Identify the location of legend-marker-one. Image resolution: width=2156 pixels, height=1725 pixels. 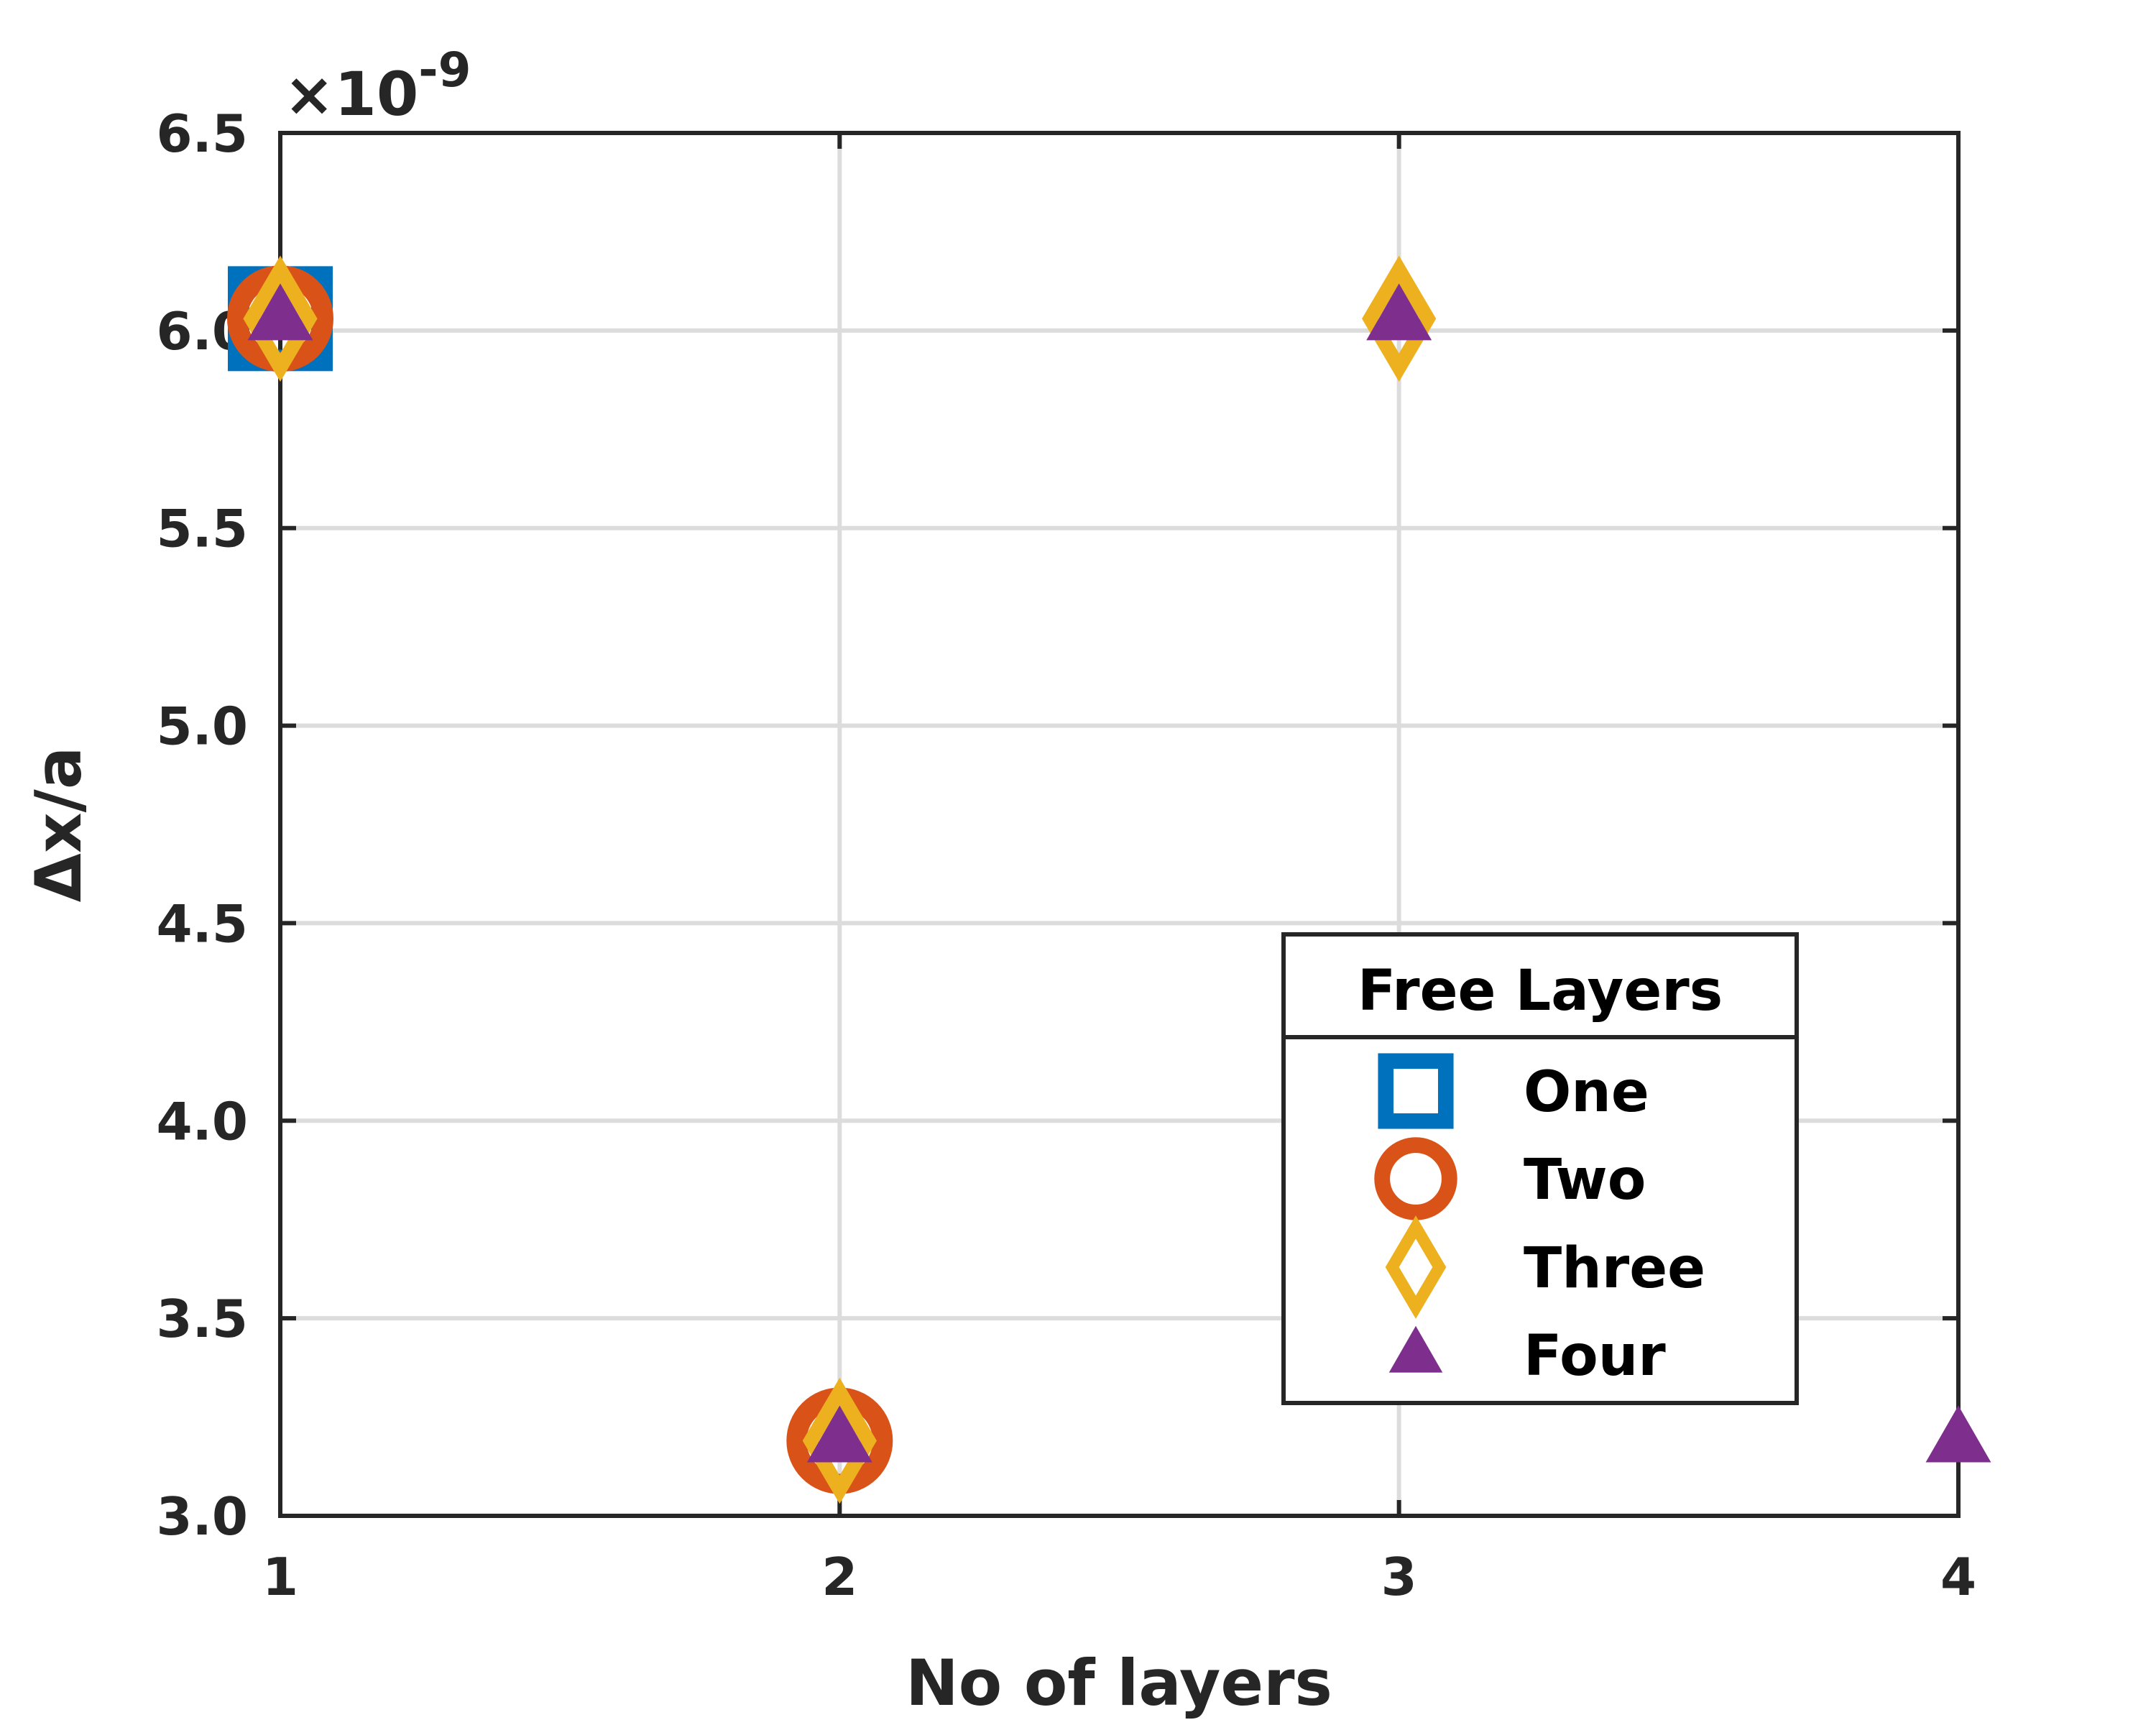
(1416, 1091).